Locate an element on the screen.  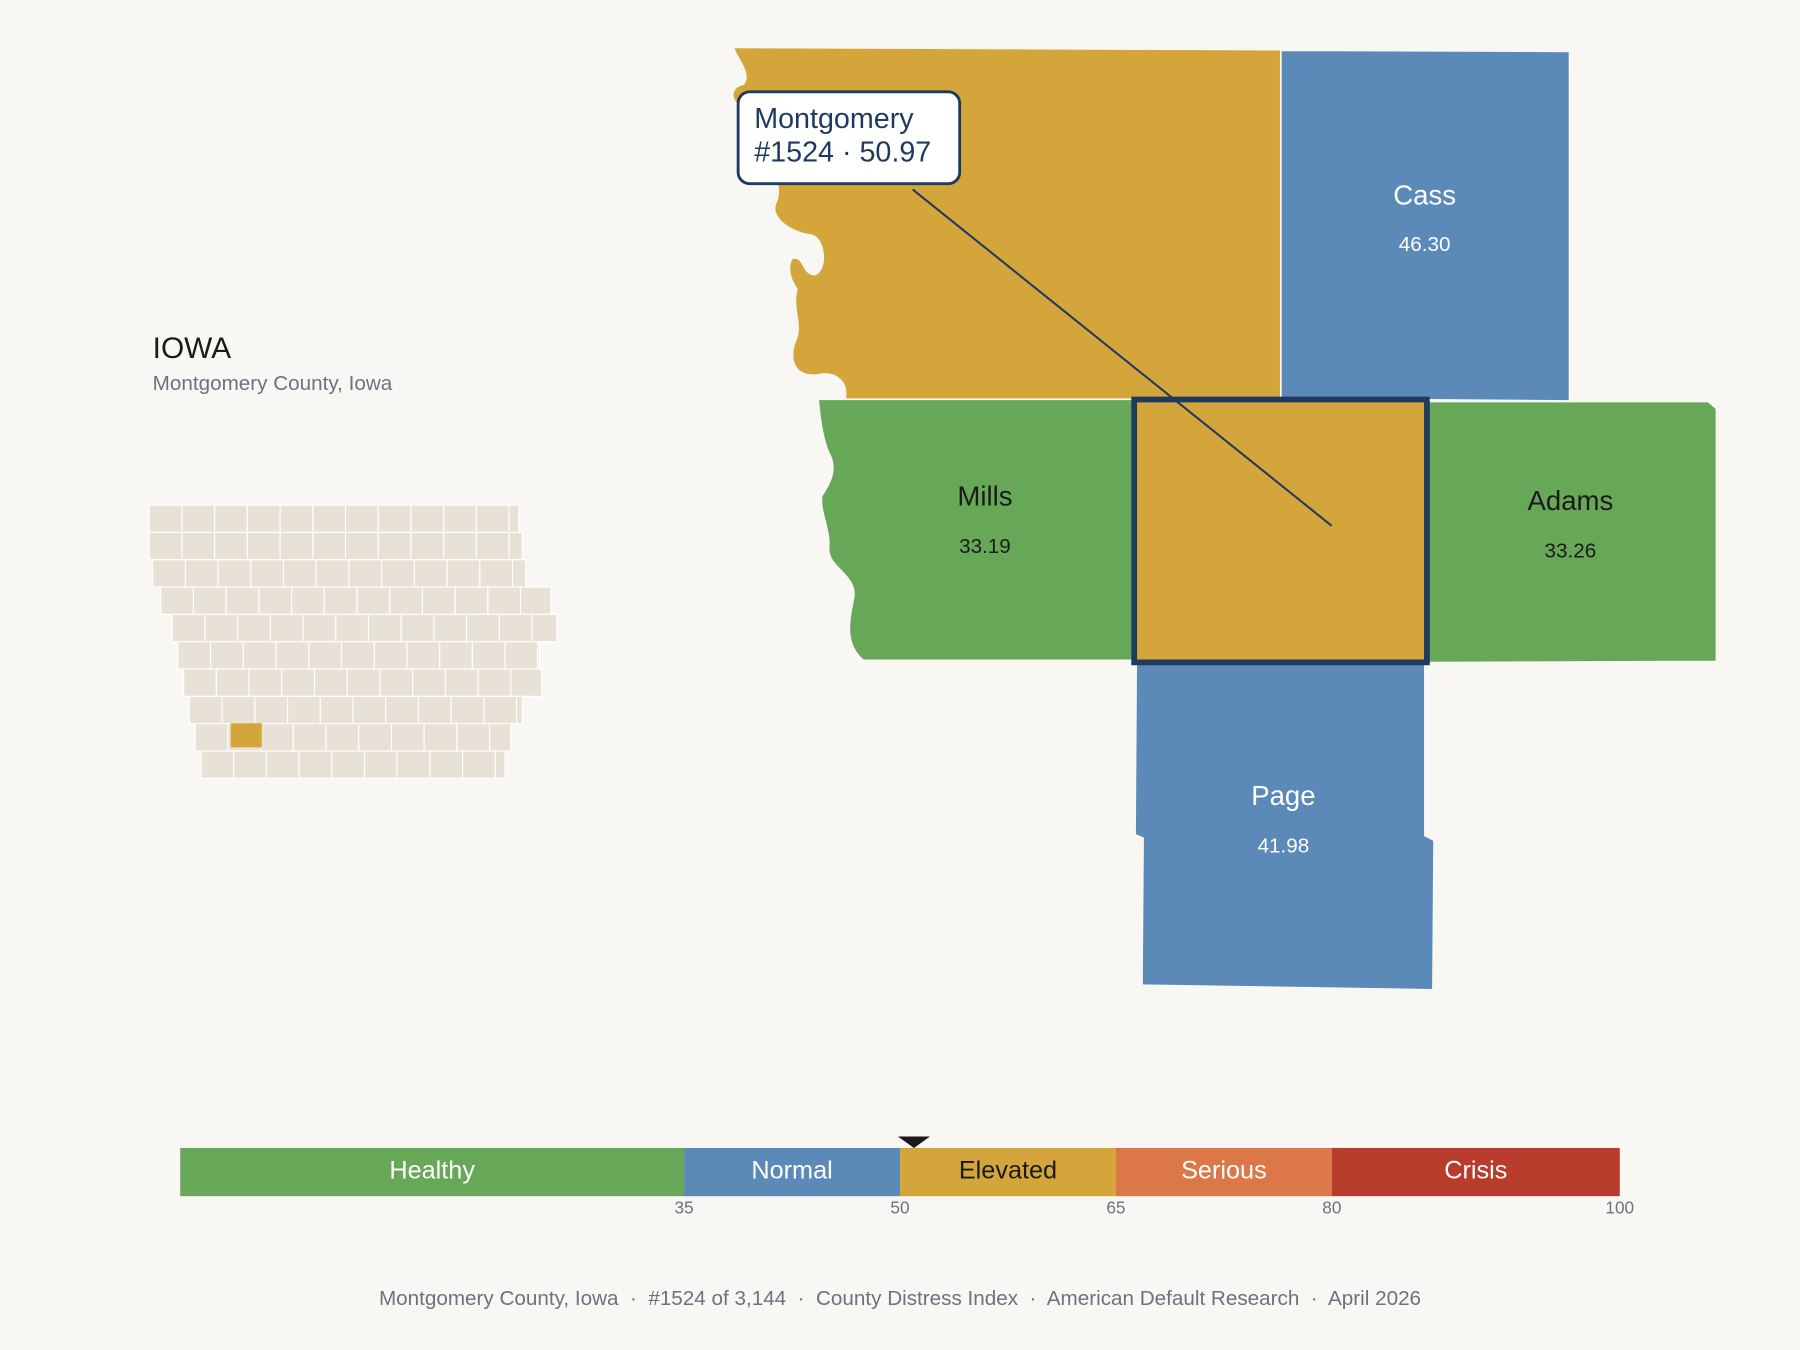
scale-band-label: Healthy is located at coordinates (432, 1171).